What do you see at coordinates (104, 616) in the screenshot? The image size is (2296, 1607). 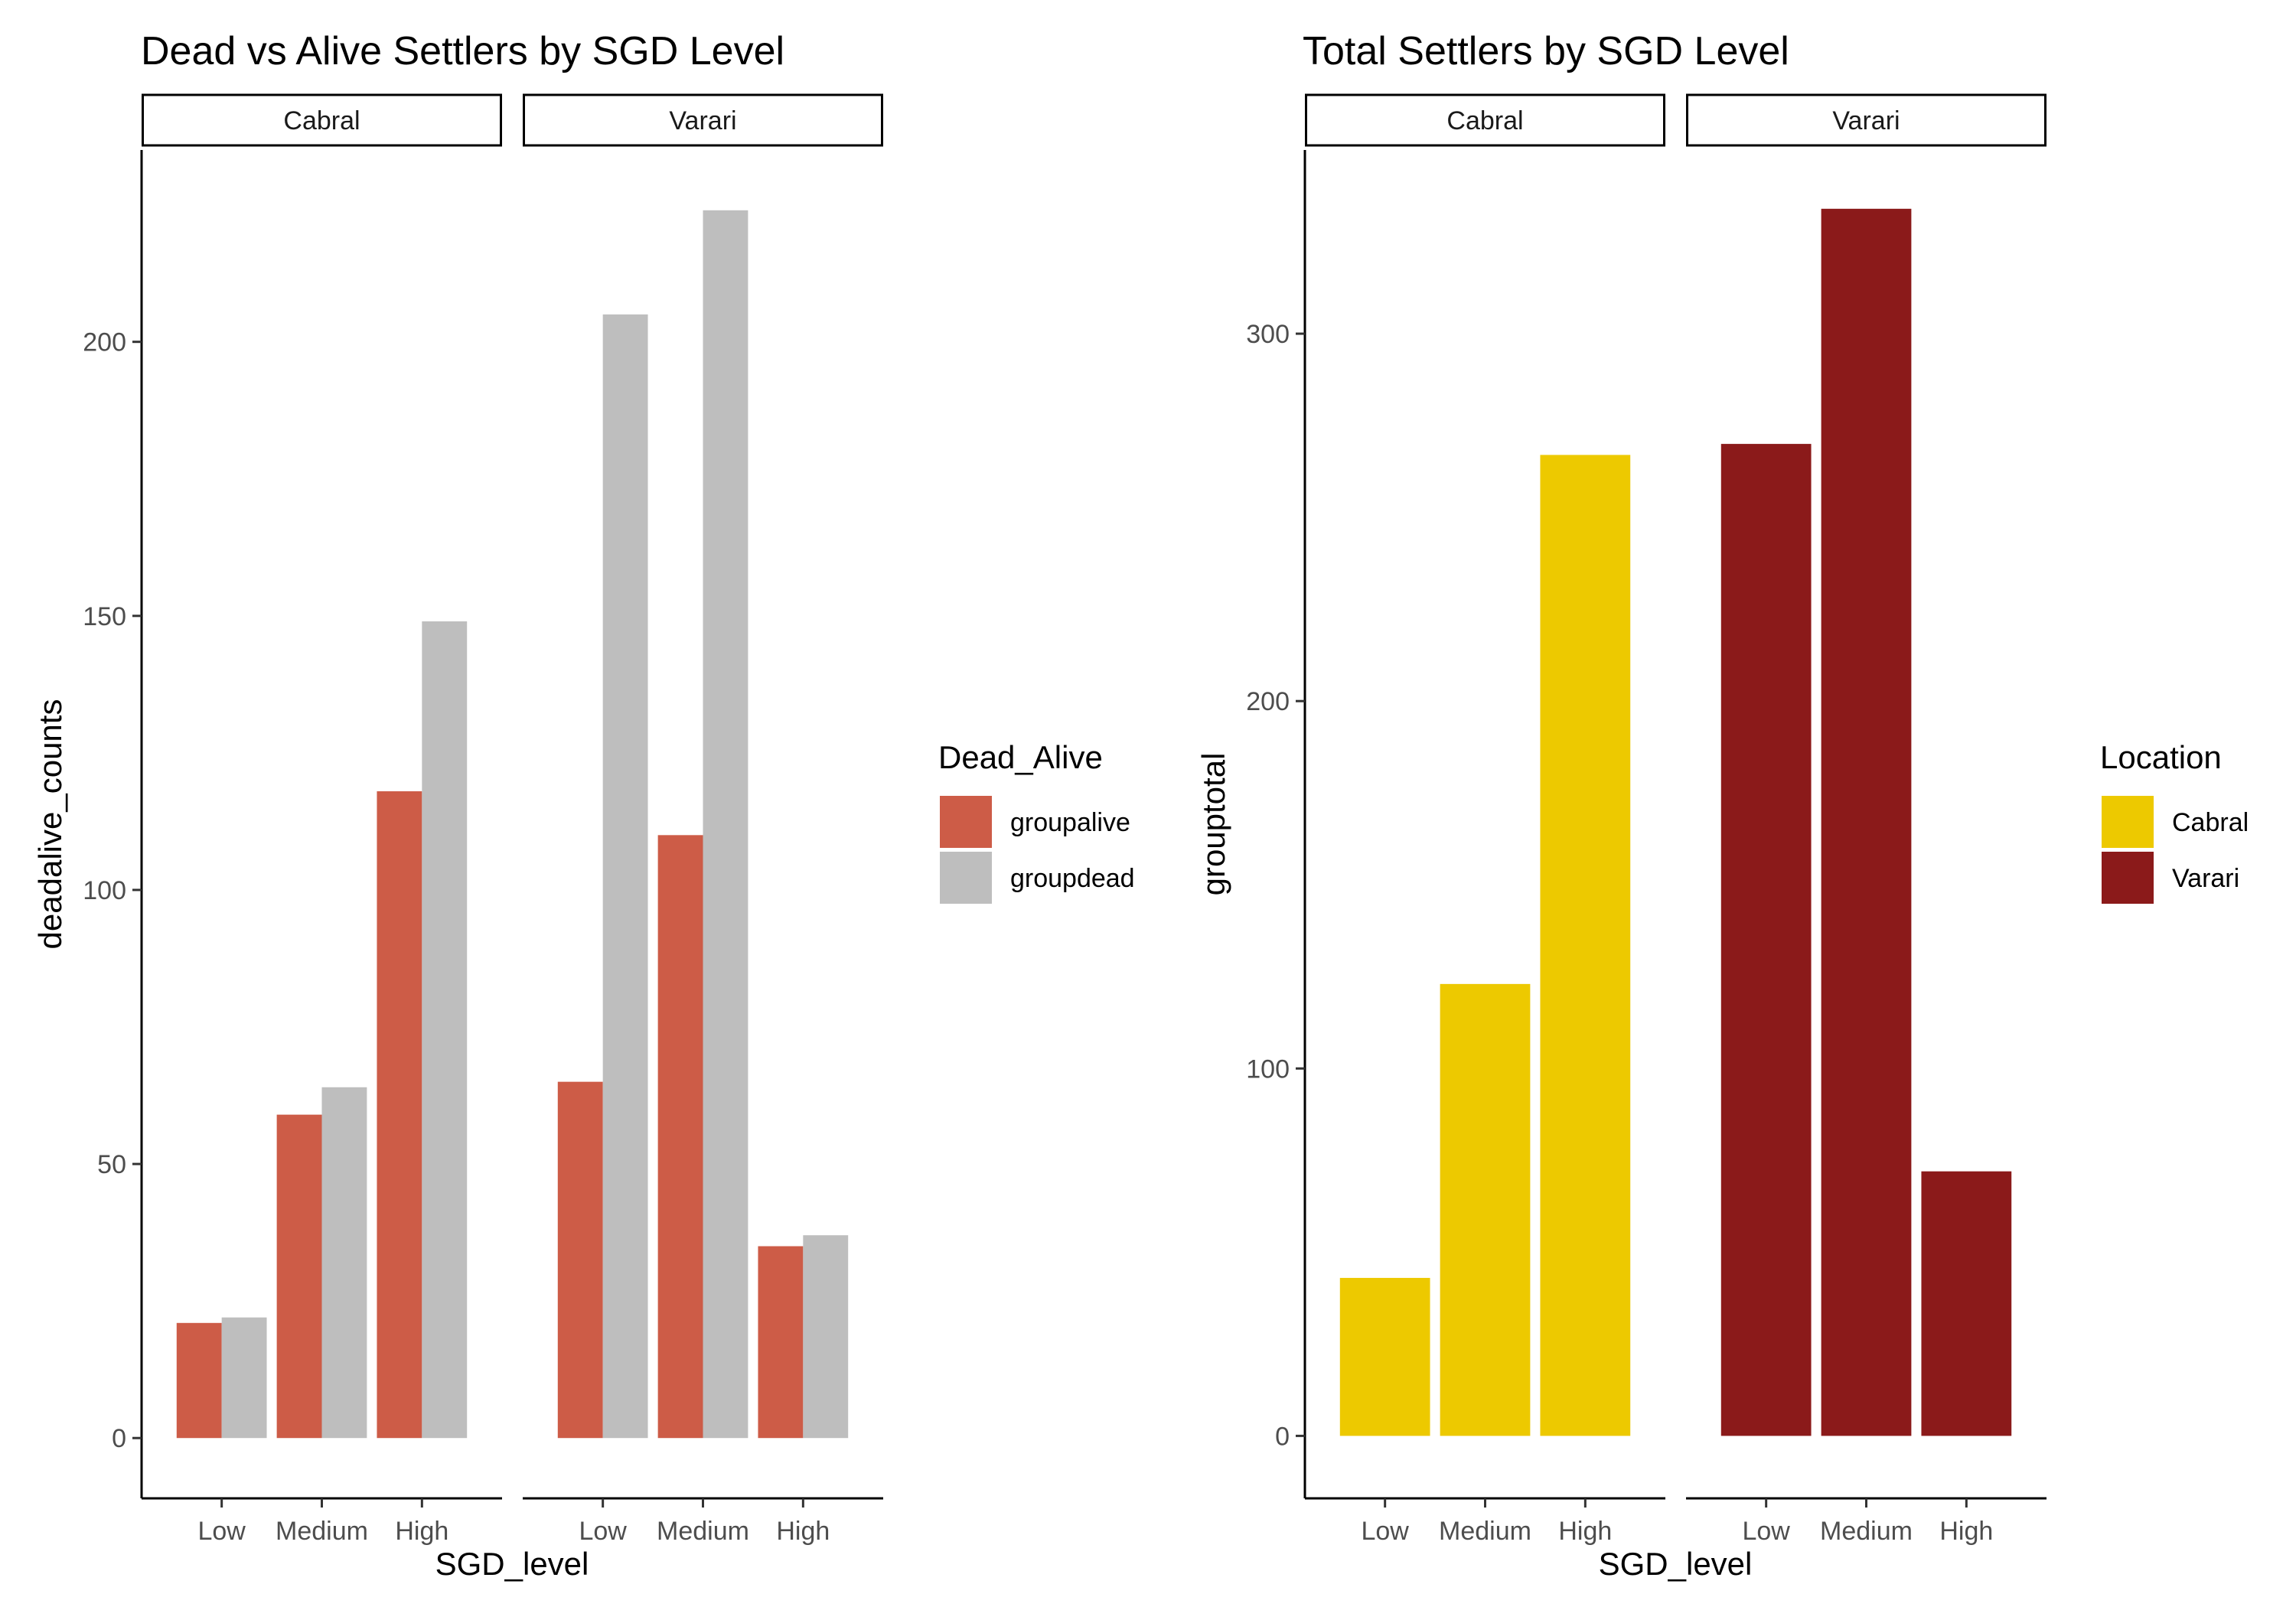 I see `y-tick-label: 150` at bounding box center [104, 616].